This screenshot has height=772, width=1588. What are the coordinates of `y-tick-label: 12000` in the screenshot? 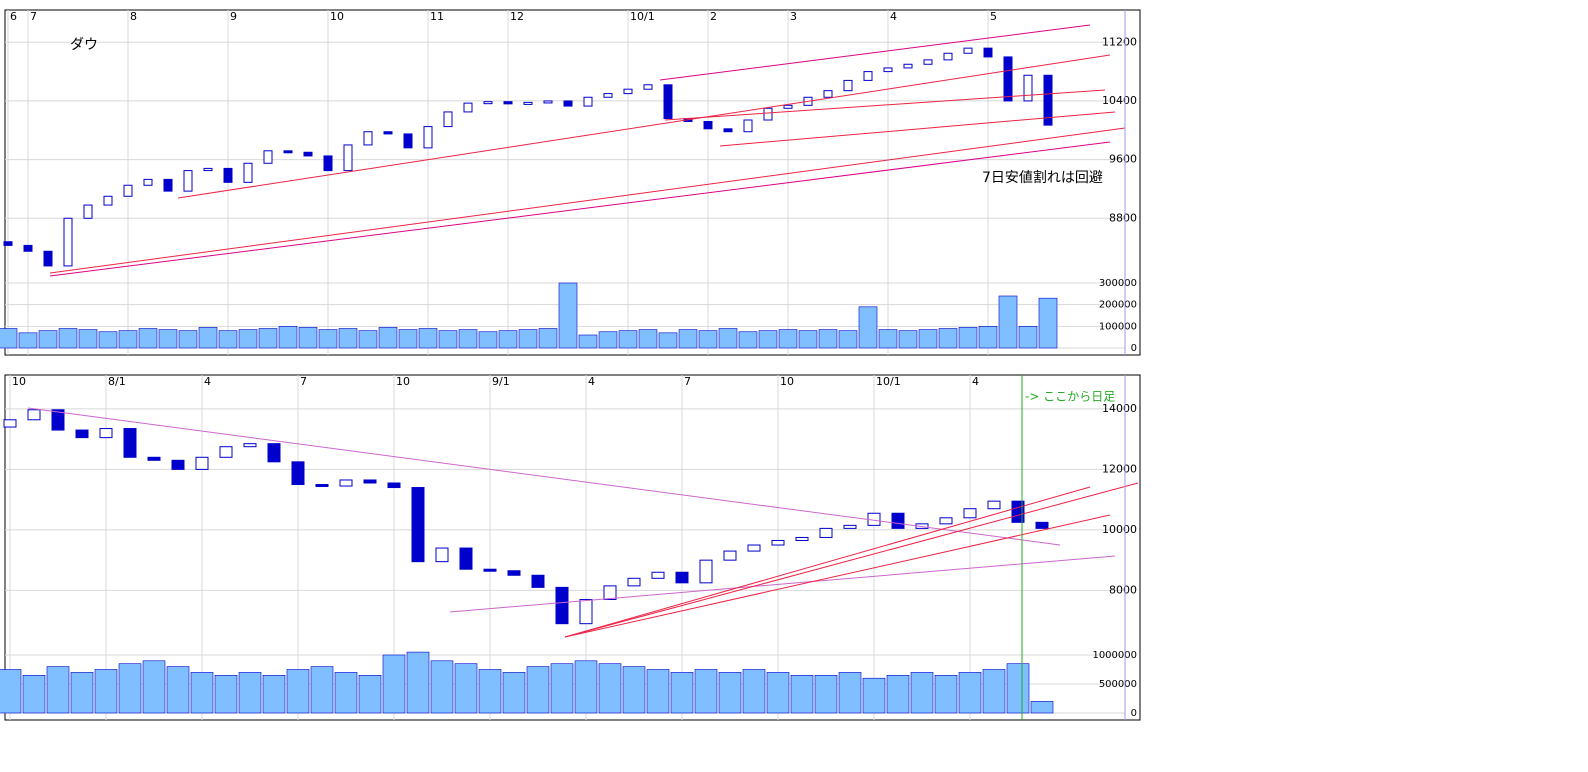 It's located at (1119, 468).